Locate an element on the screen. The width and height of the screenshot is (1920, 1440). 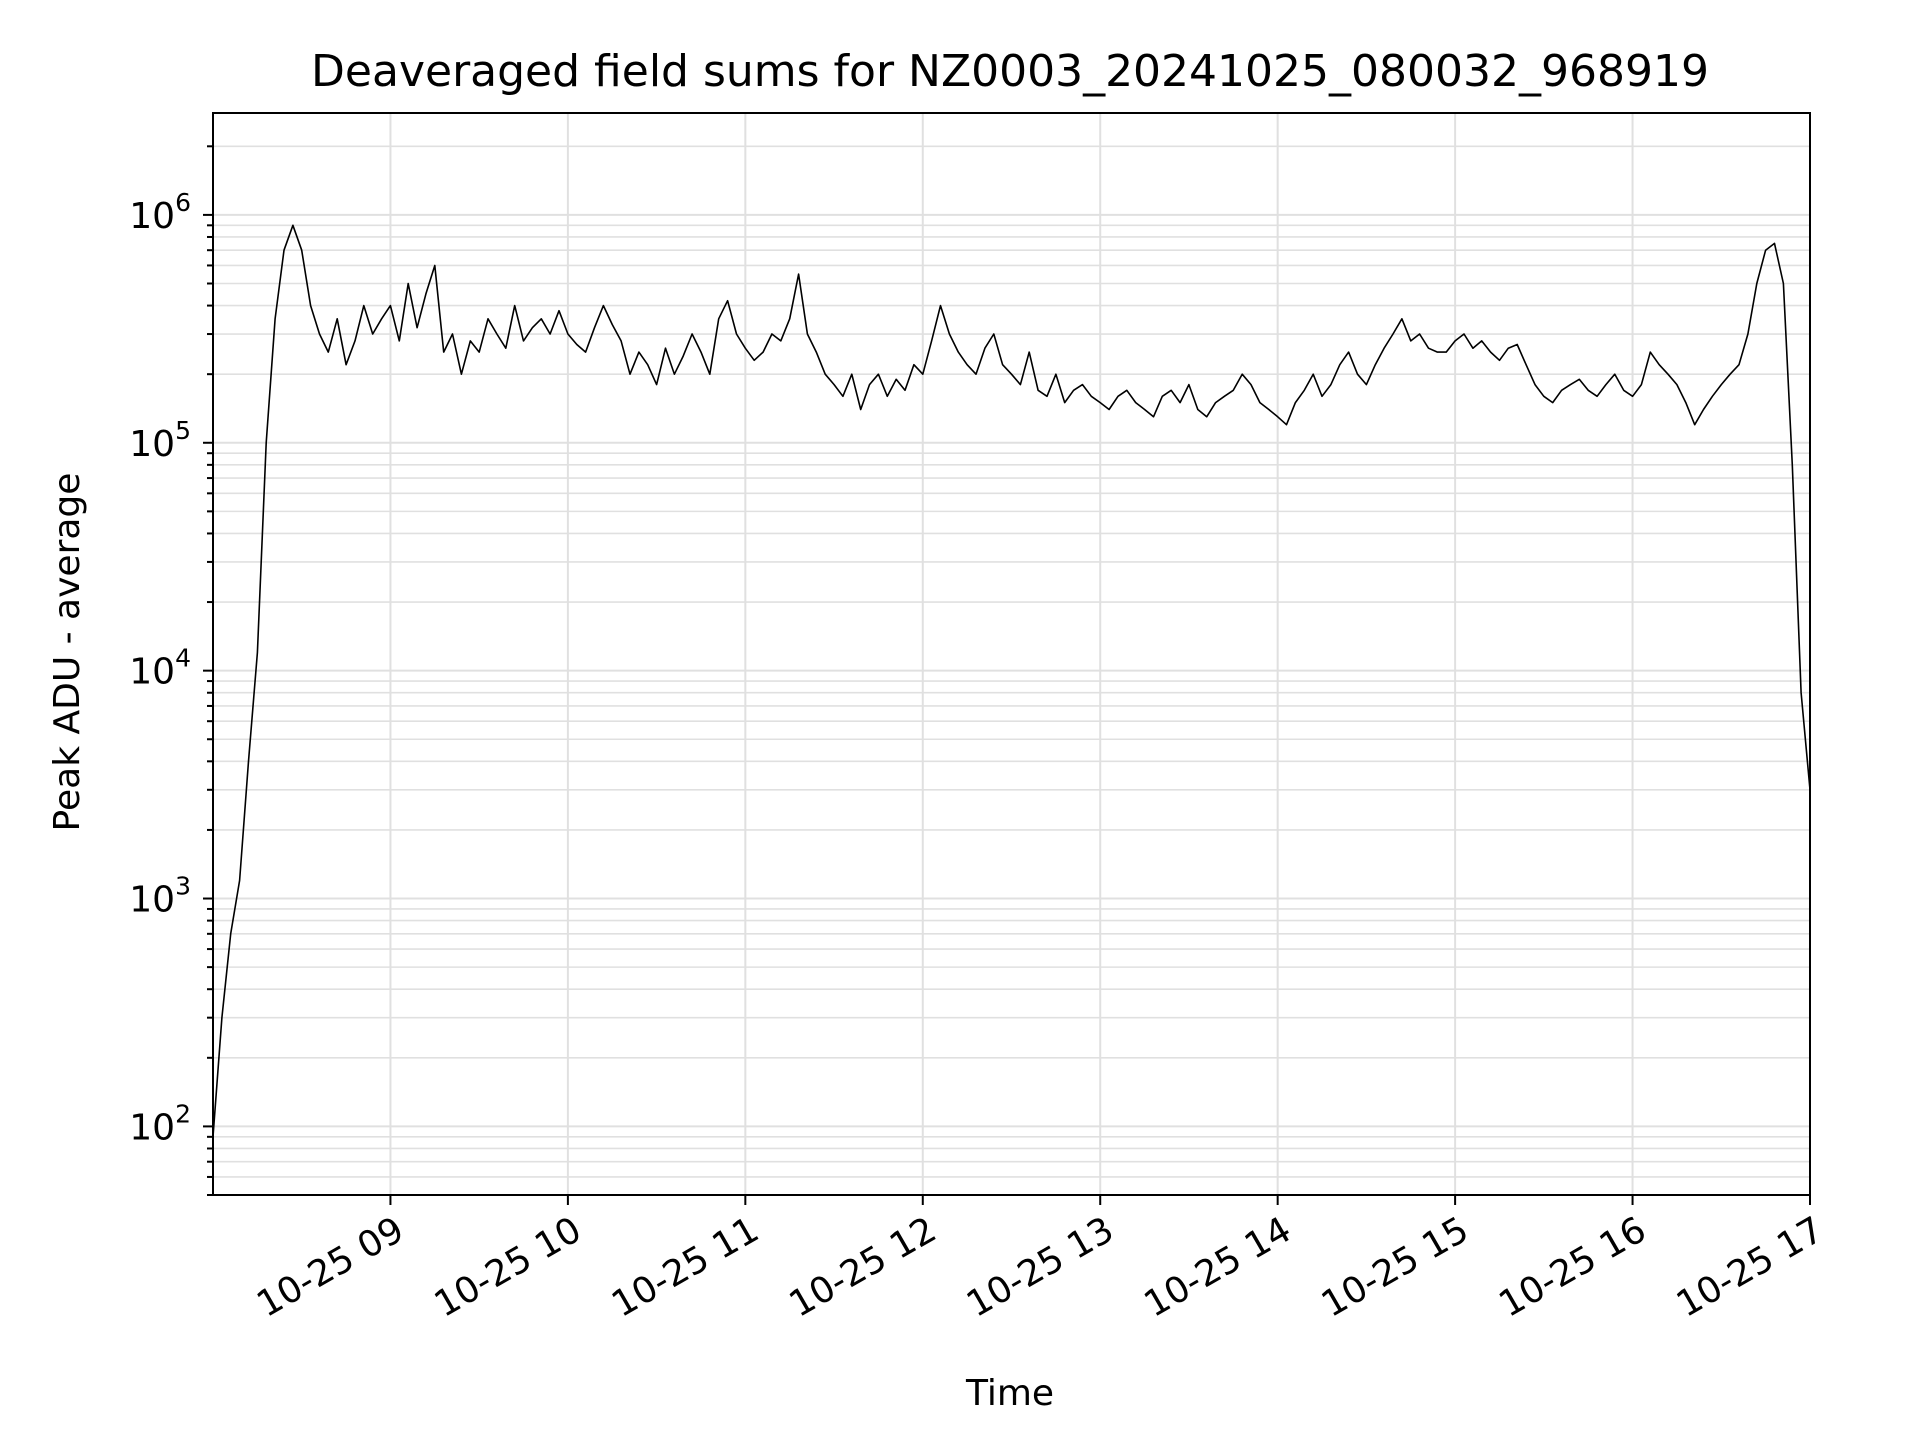
y-tick-exponent: 2 is located at coordinates (183, 1113).